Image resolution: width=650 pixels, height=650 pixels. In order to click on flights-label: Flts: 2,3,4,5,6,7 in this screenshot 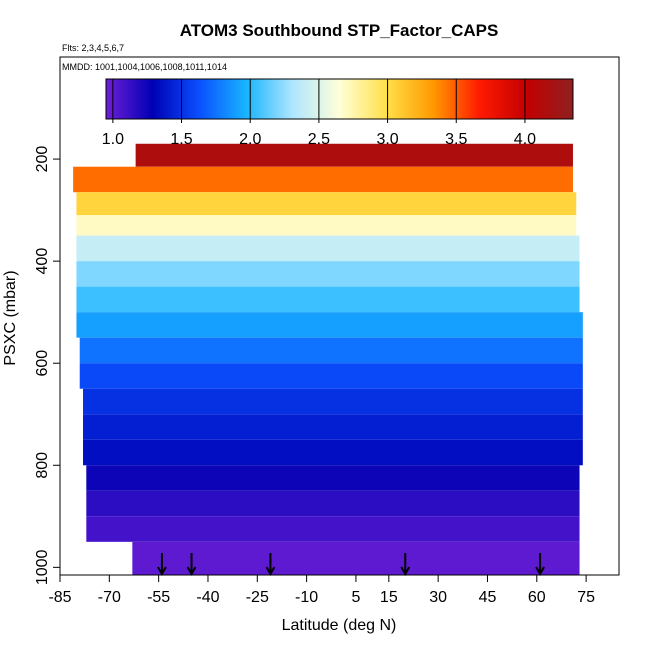, I will do `click(93, 48)`.